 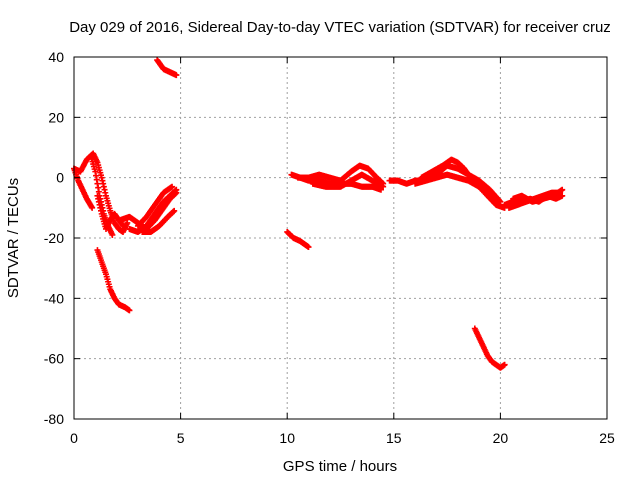 What do you see at coordinates (501, 438) in the screenshot?
I see `x-tick-label: 20` at bounding box center [501, 438].